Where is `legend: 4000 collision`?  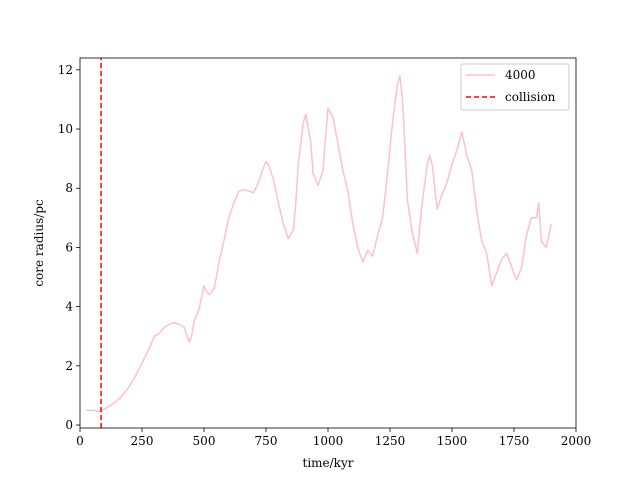
legend: 4000 collision is located at coordinates (515, 87).